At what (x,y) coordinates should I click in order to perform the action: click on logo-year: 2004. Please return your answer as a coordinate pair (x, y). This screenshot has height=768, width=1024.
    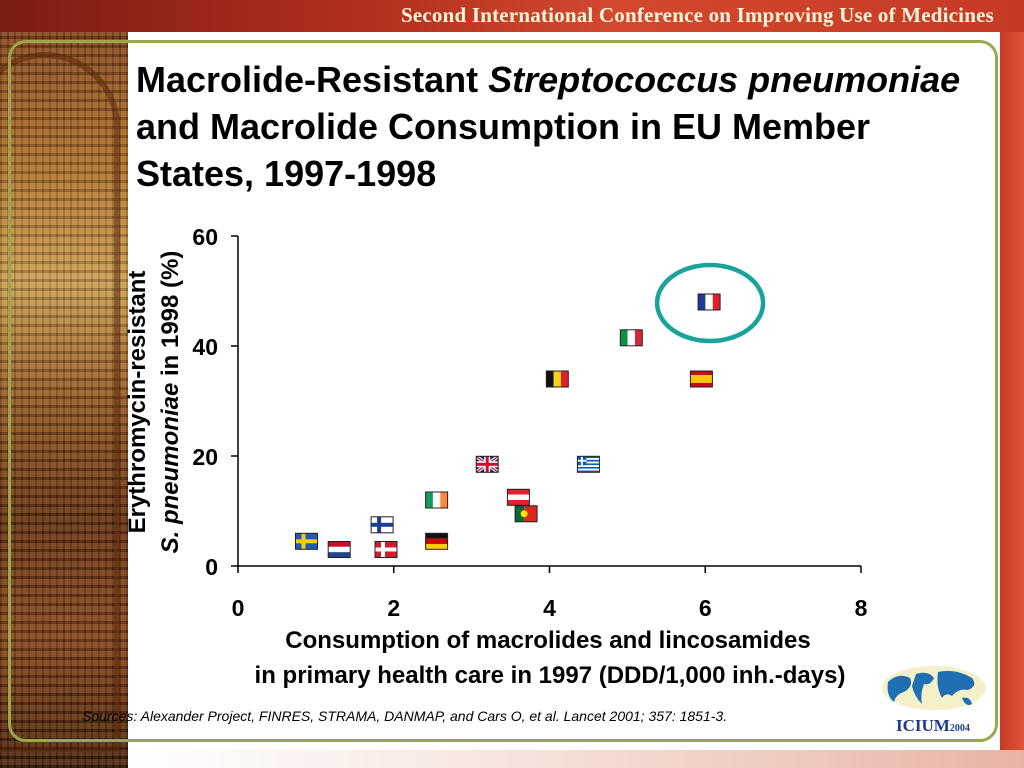
    Looking at the image, I should click on (959, 728).